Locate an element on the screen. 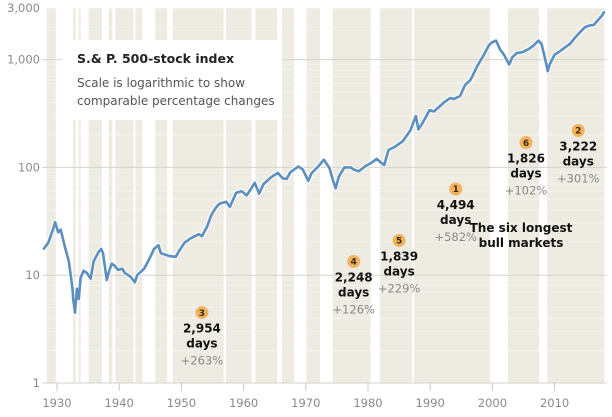 The width and height of the screenshot is (612, 417). duration-days: 2,954 is located at coordinates (202, 329).